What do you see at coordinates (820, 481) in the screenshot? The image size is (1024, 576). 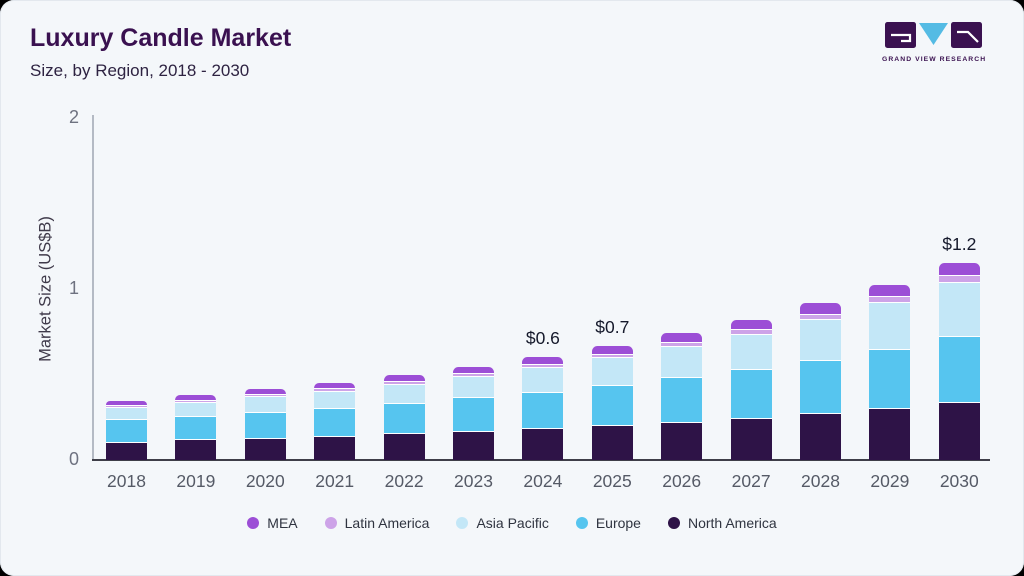 I see `x-axis-label-2028: 2028` at bounding box center [820, 481].